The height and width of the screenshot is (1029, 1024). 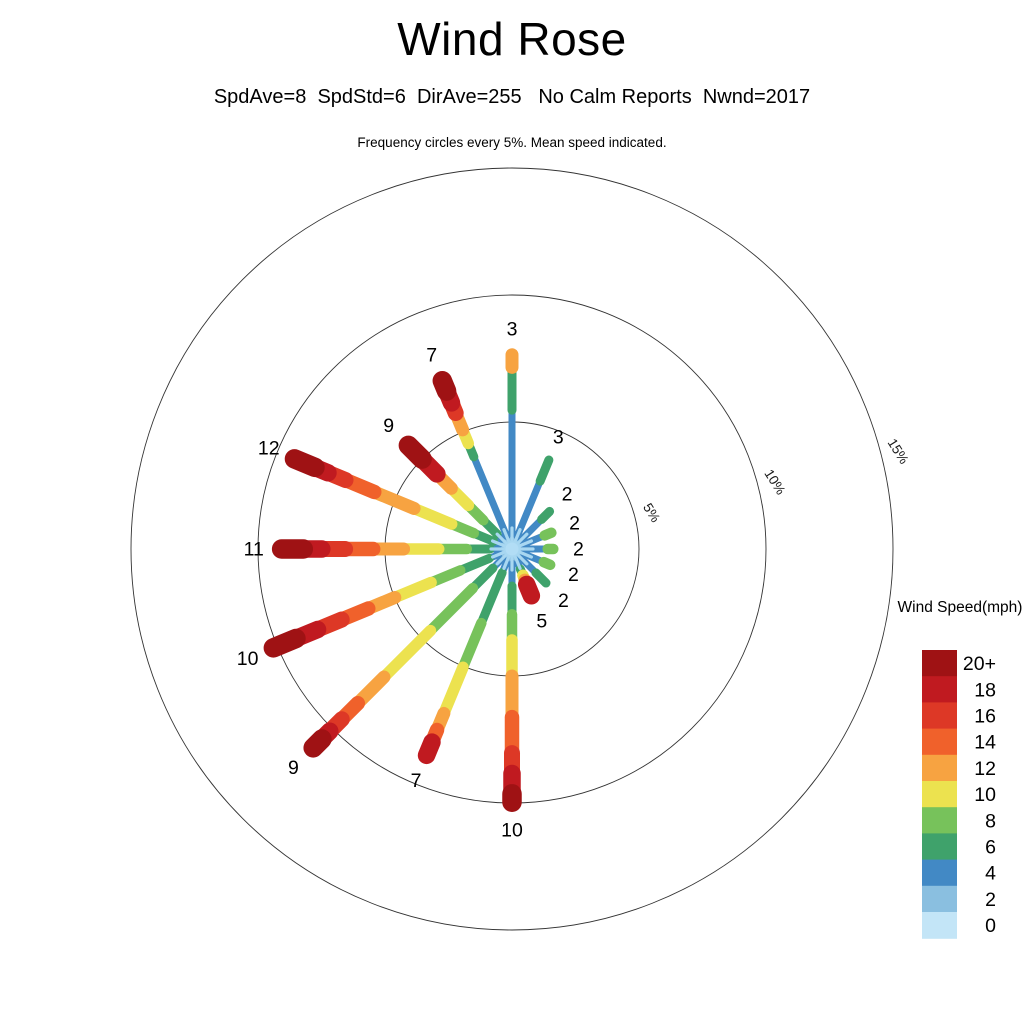 I want to click on wind-ray-SW, so click(x=409, y=652).